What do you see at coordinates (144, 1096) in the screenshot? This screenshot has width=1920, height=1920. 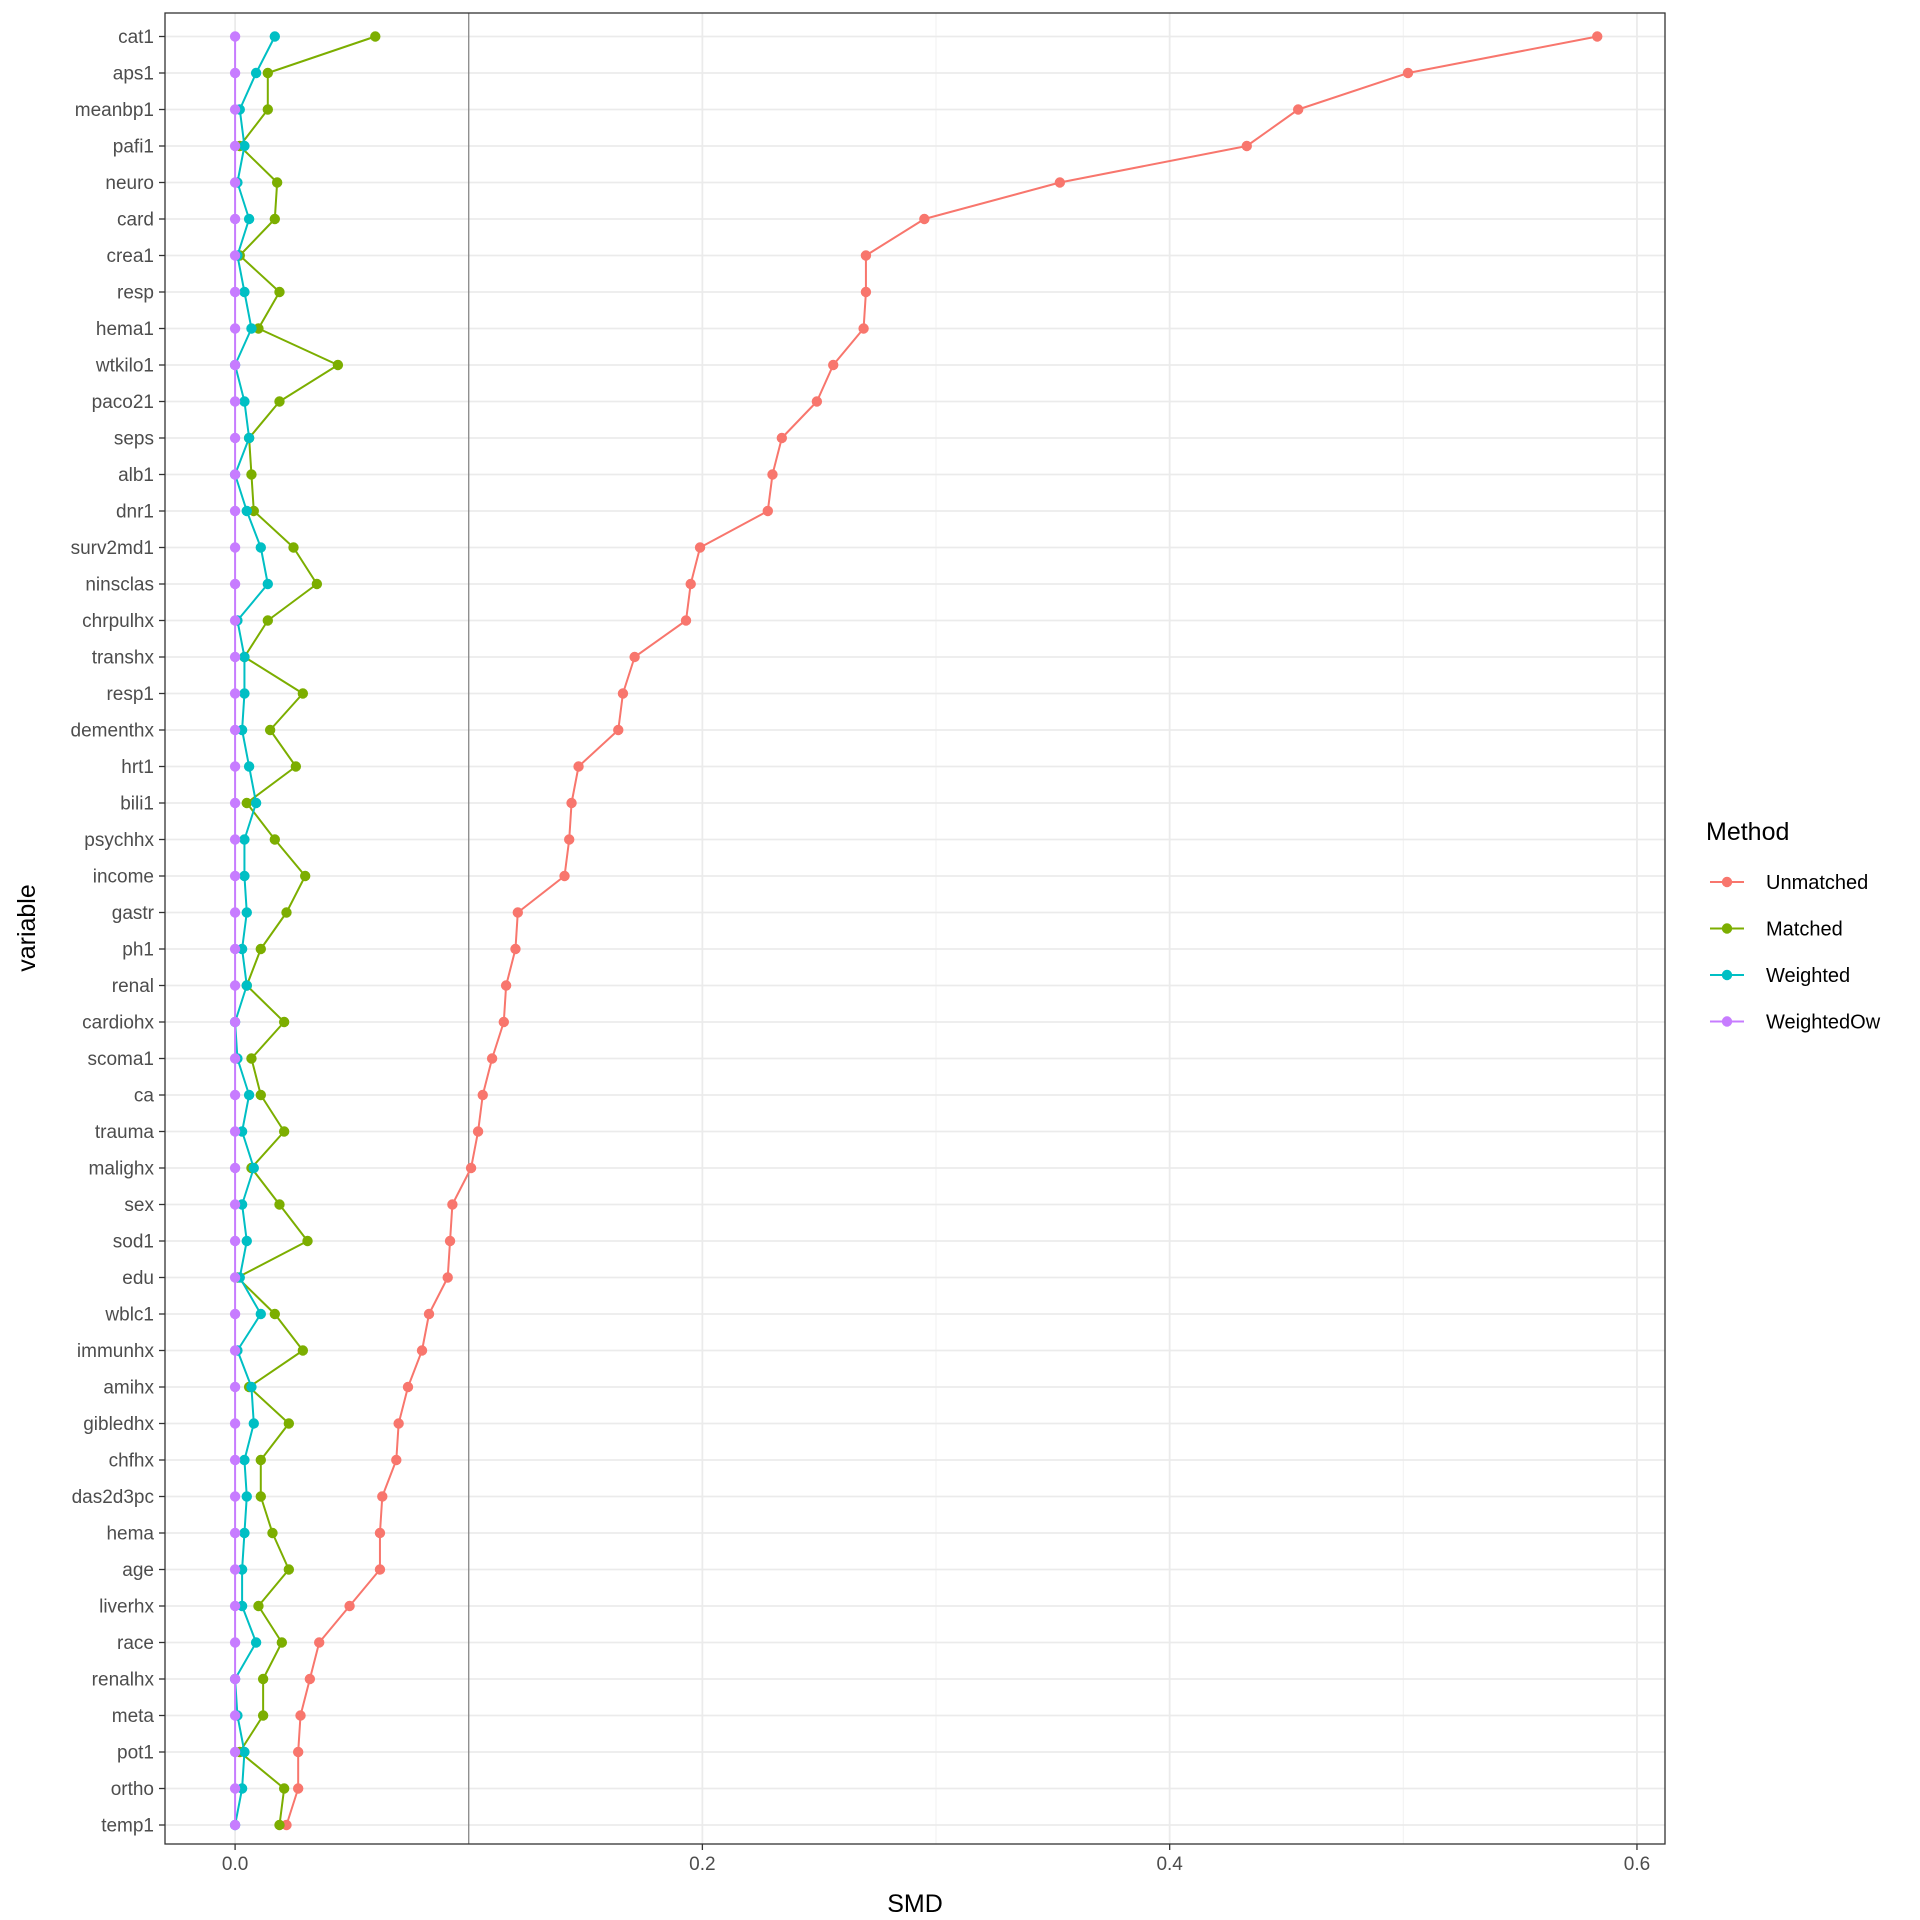 I see `y-tick-label: ca` at bounding box center [144, 1096].